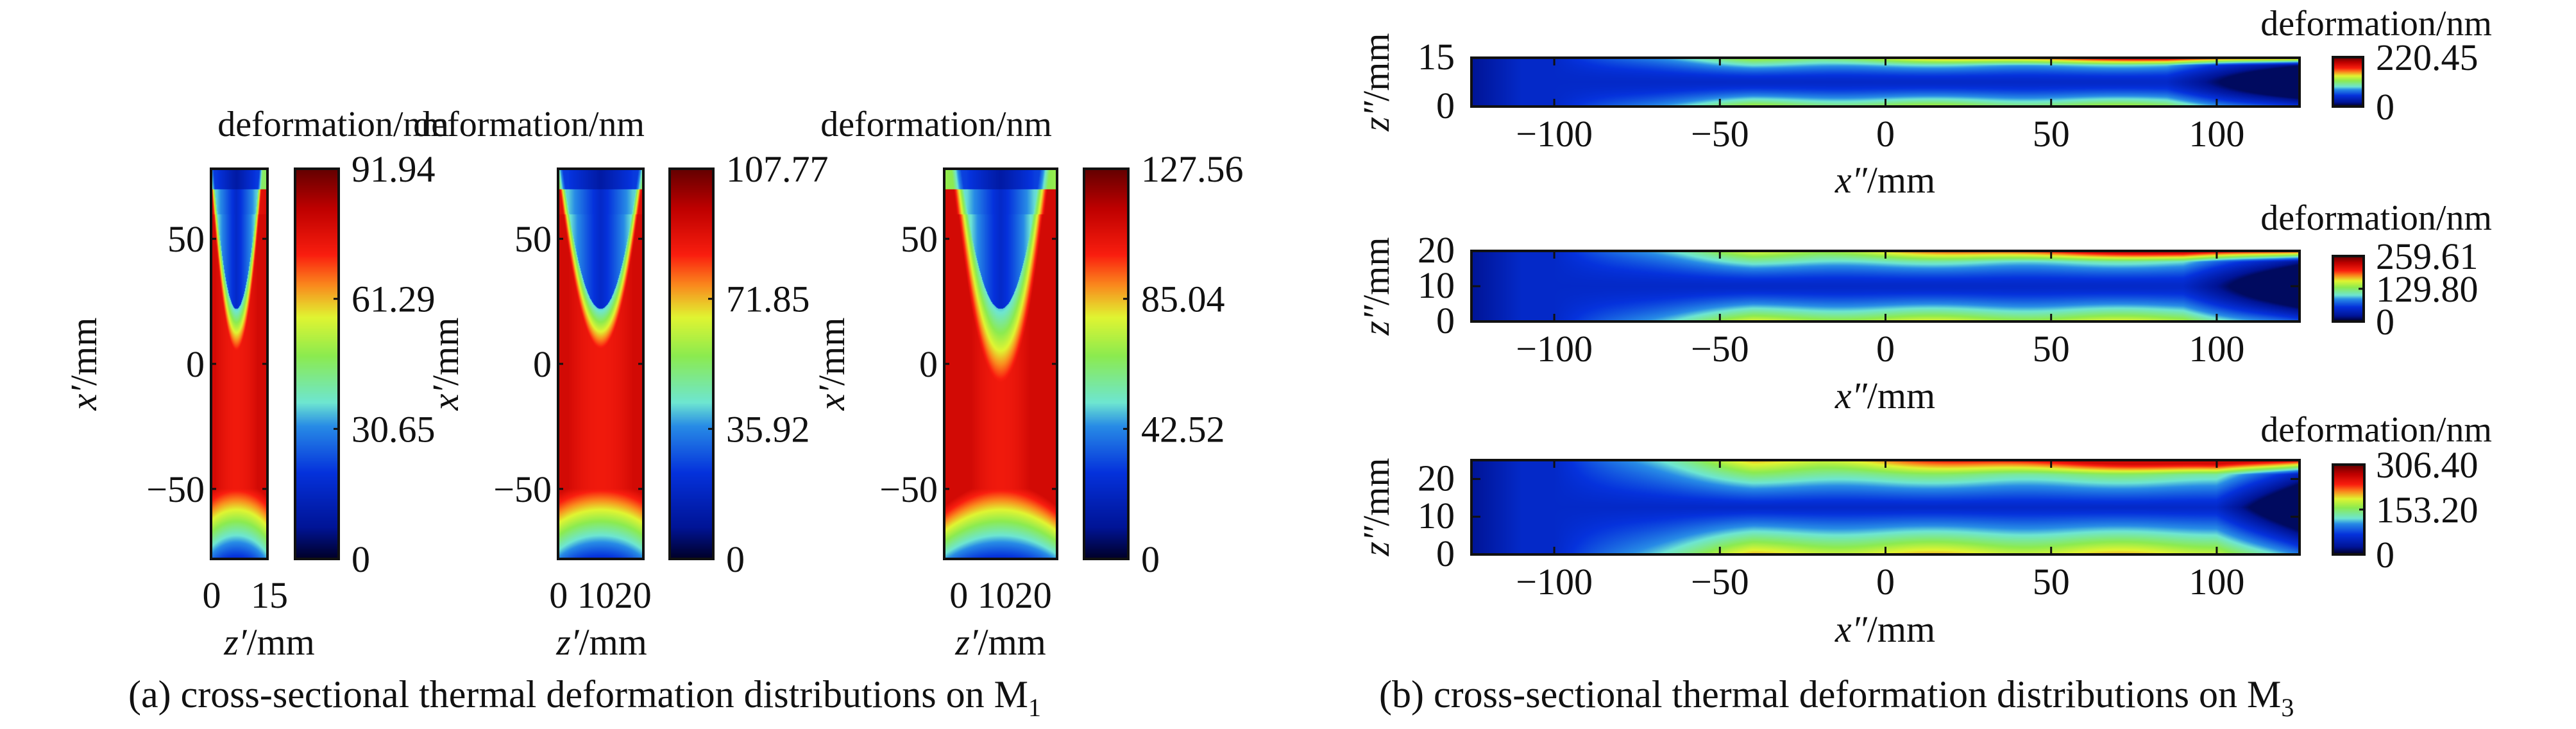 This screenshot has width=2576, height=729. I want to click on heatmap-b2, so click(1885, 286).